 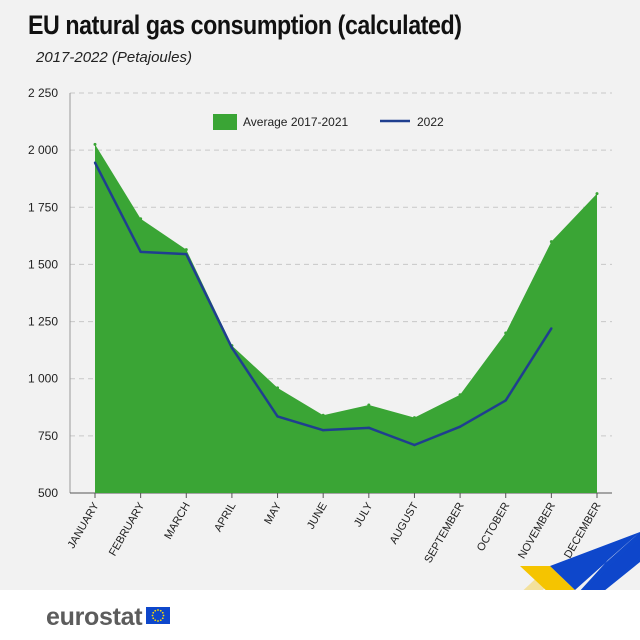 What do you see at coordinates (48, 493) in the screenshot?
I see `y-tick-label: 500` at bounding box center [48, 493].